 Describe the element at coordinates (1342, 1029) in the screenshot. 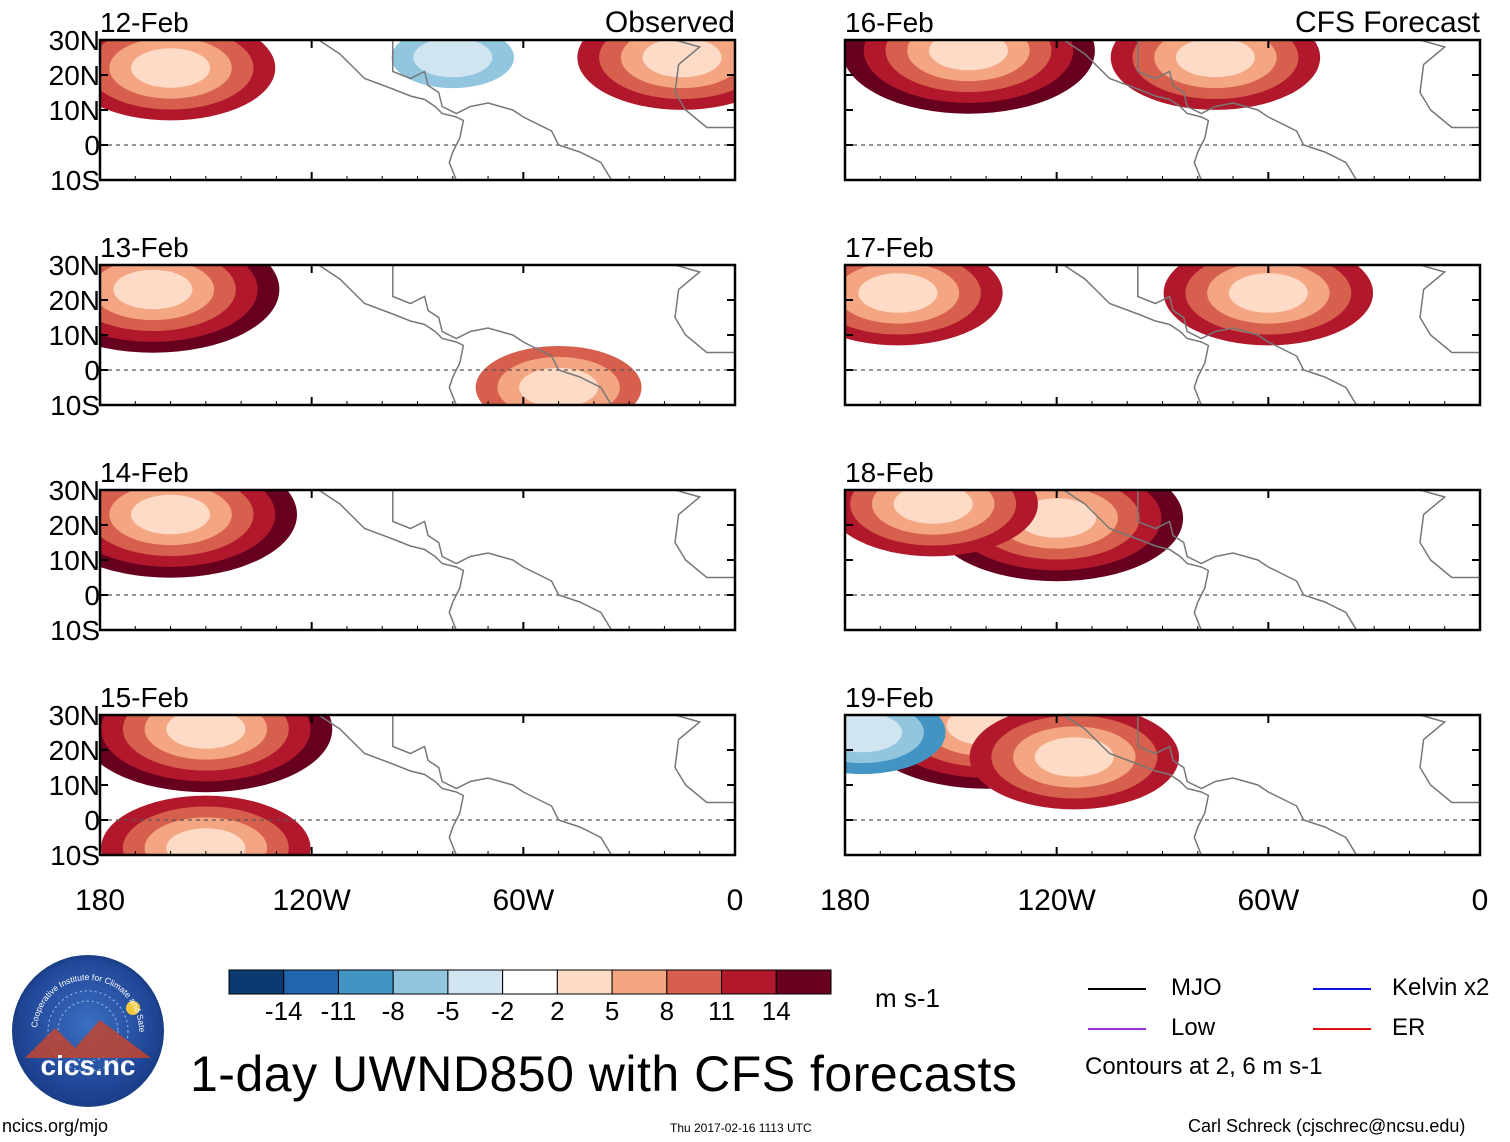

I see `legend-line-er` at that location.